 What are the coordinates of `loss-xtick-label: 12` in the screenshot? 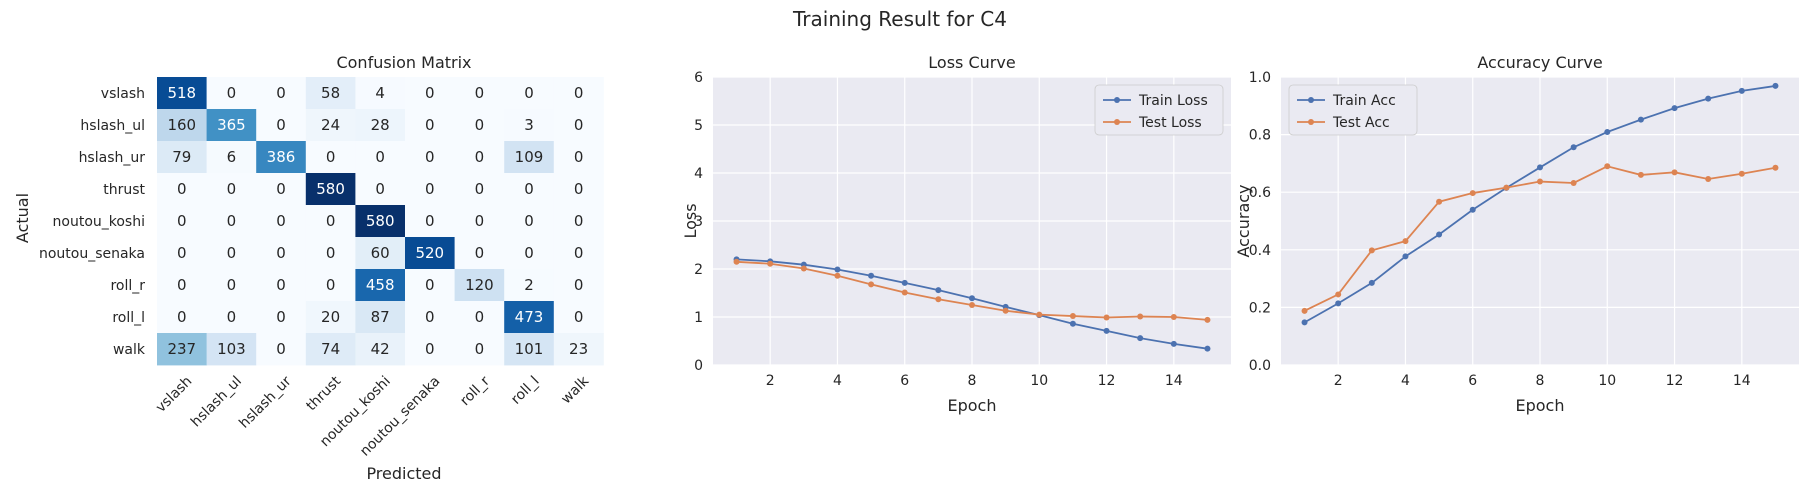 It's located at (1107, 381).